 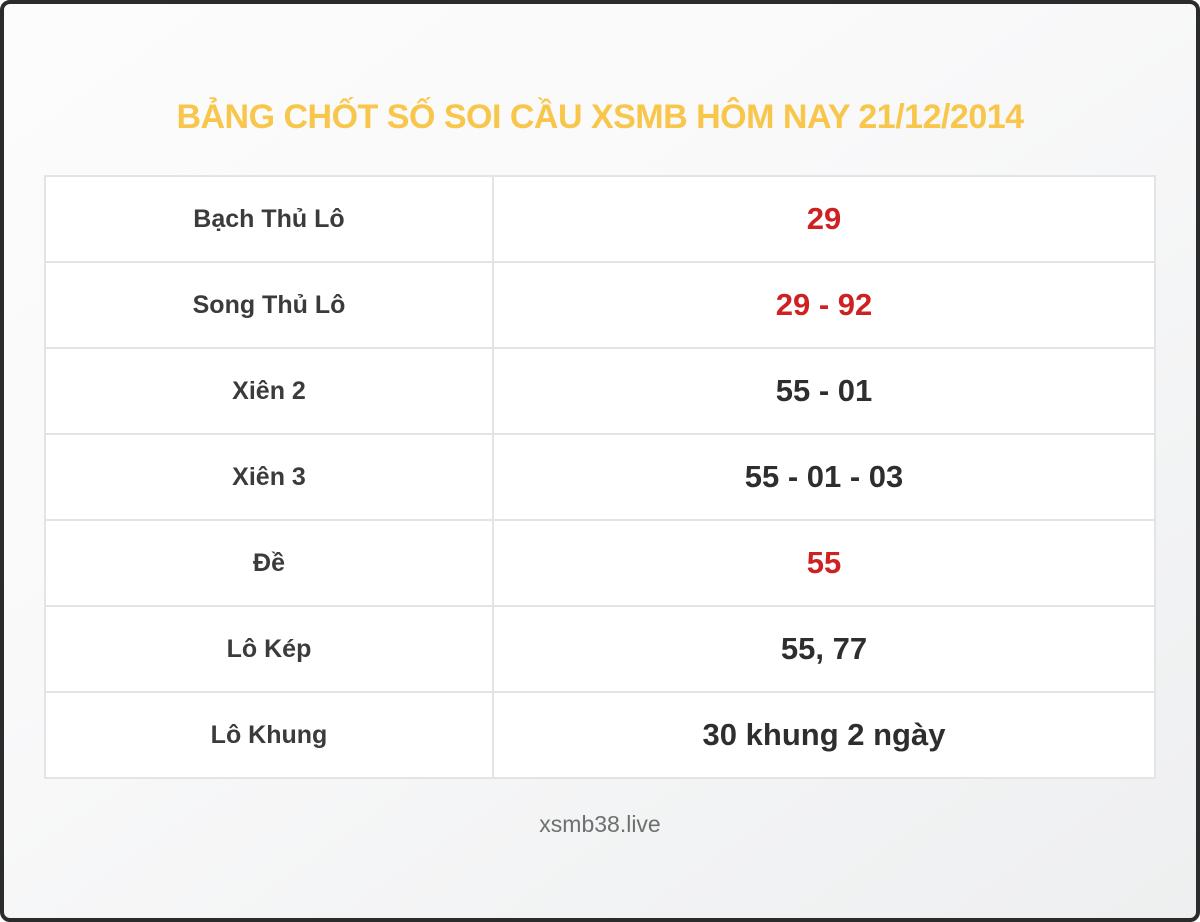 I want to click on table-row: Xiên 2 55 - 01, so click(x=600, y=391).